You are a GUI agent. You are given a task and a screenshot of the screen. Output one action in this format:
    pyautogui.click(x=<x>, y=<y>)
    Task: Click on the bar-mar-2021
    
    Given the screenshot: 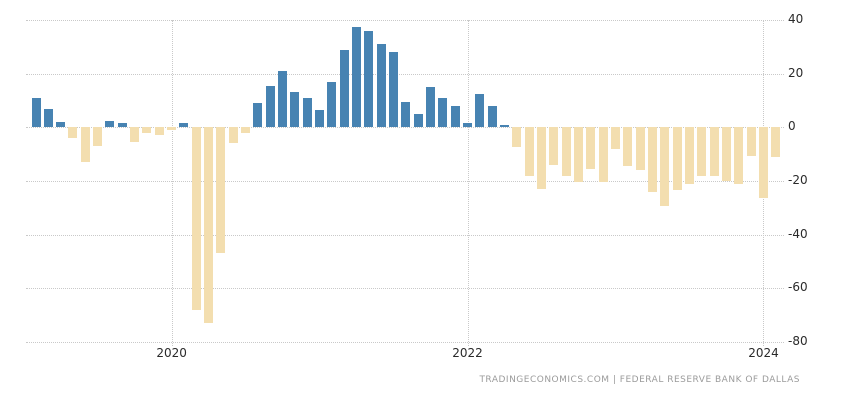 What is the action you would take?
    pyautogui.click(x=344, y=88)
    